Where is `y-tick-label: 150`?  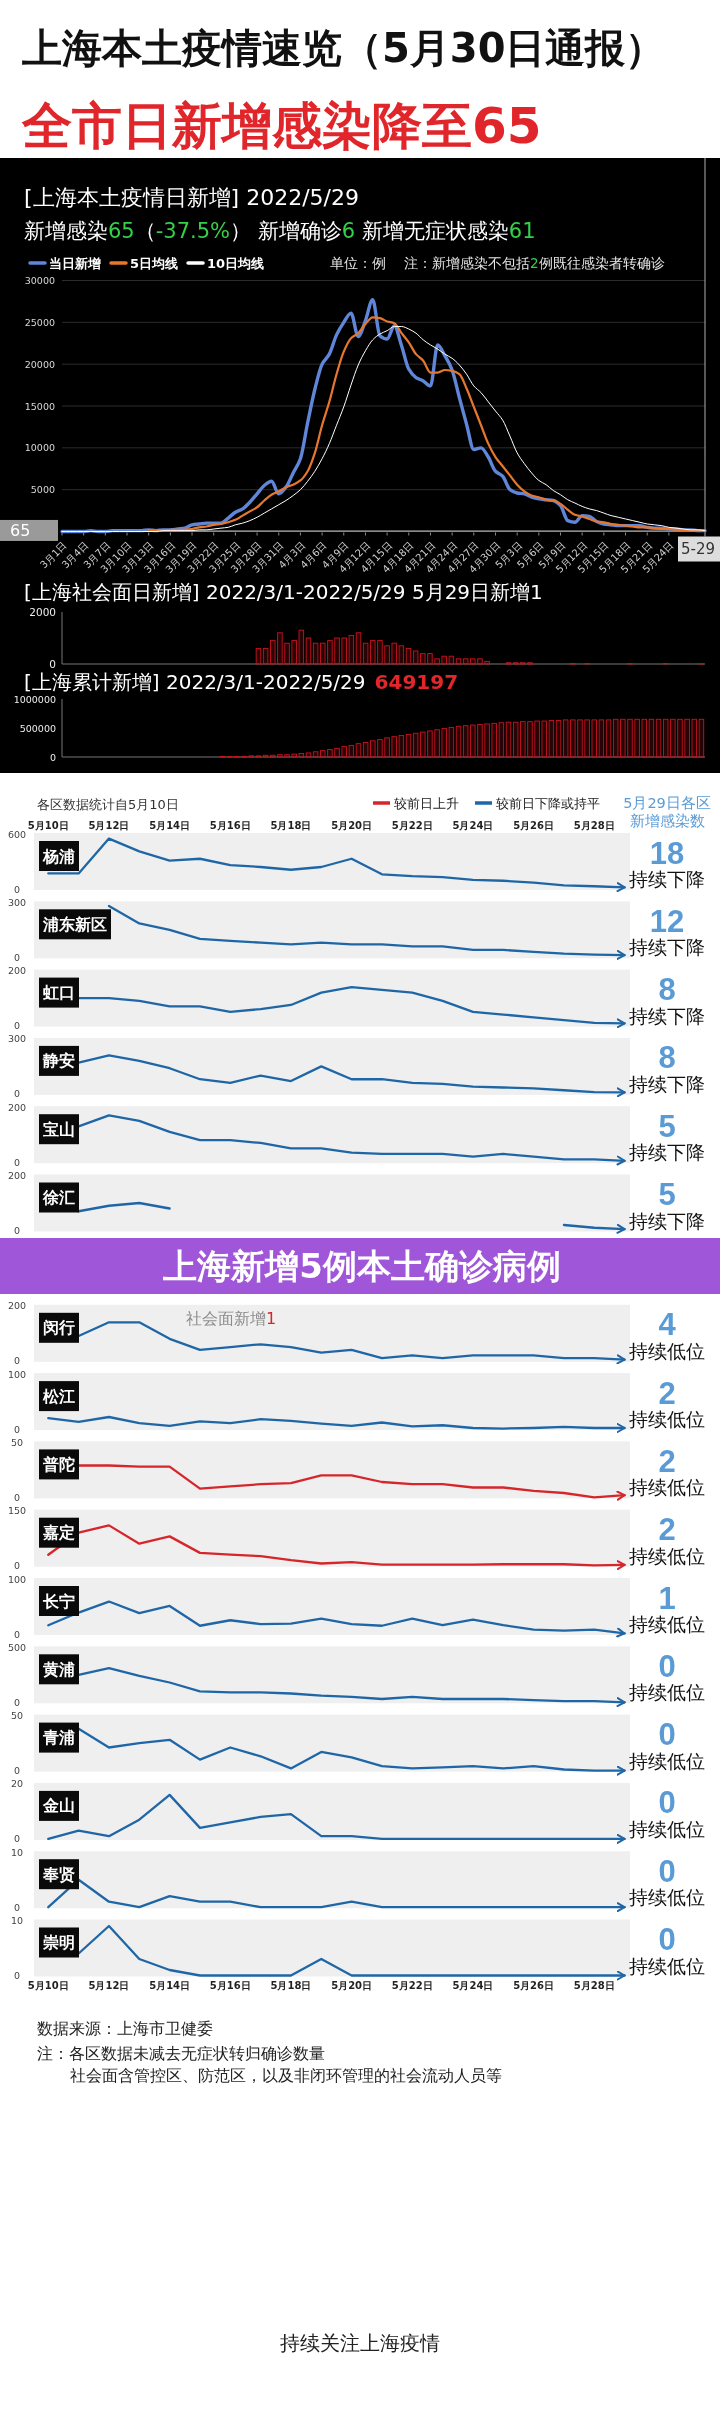 y-tick-label: 150 is located at coordinates (17, 1511).